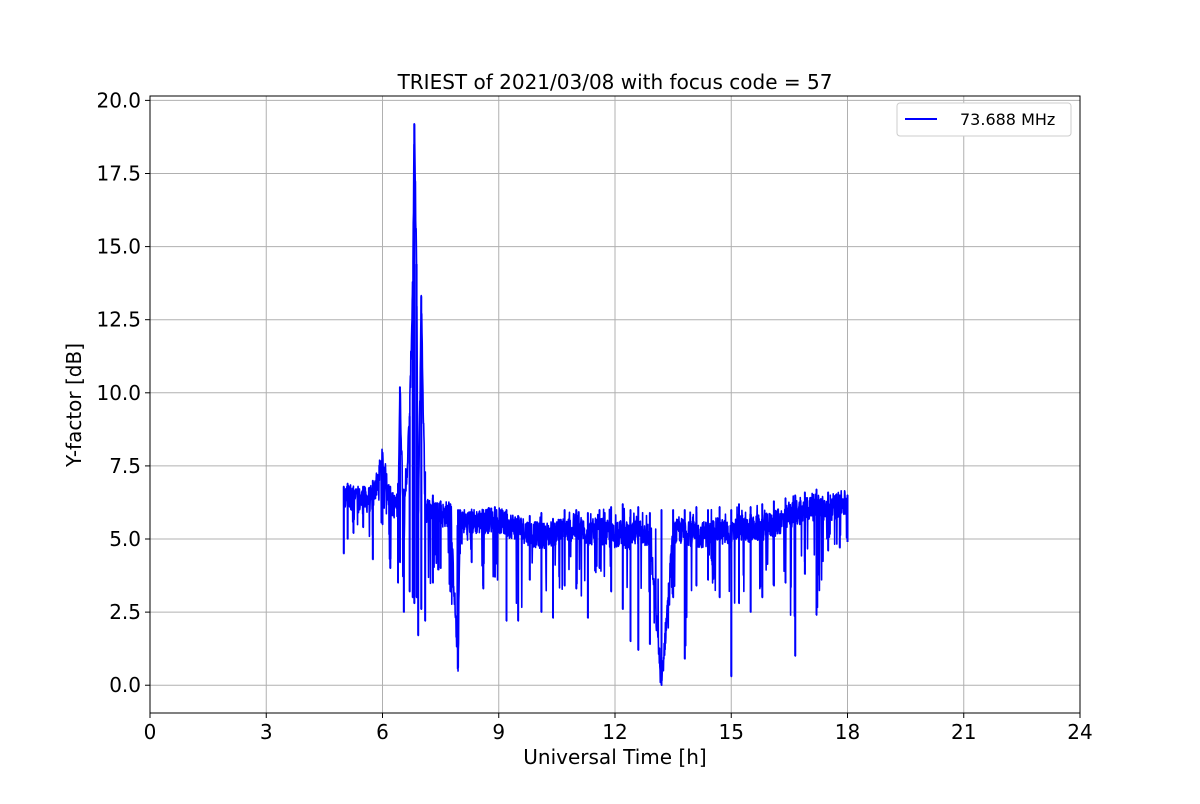 The width and height of the screenshot is (1200, 804). I want to click on x-tick-label: 12, so click(614, 732).